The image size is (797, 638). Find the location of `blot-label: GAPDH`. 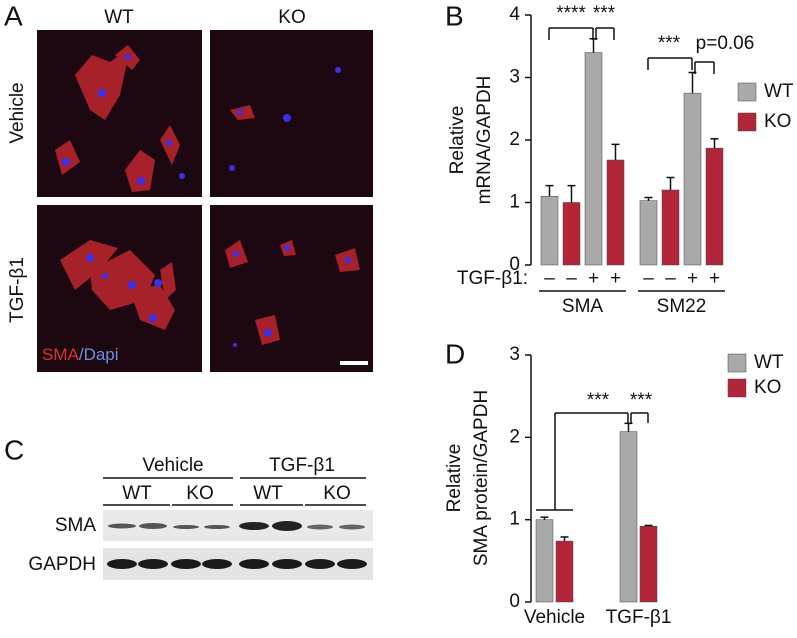

blot-label: GAPDH is located at coordinates (62, 564).